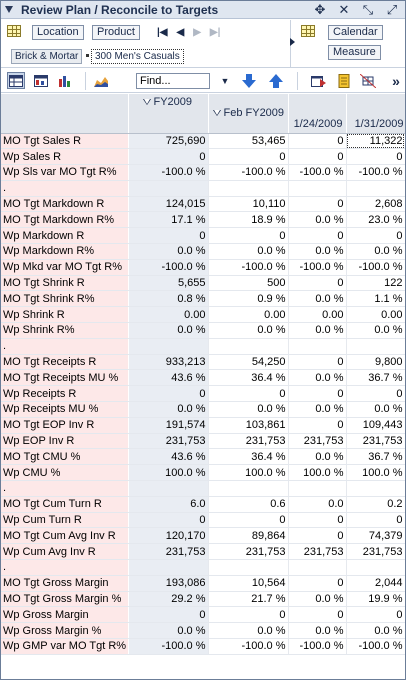  What do you see at coordinates (65, 504) in the screenshot?
I see `row-label: MO Tgt Cum Turn R` at bounding box center [65, 504].